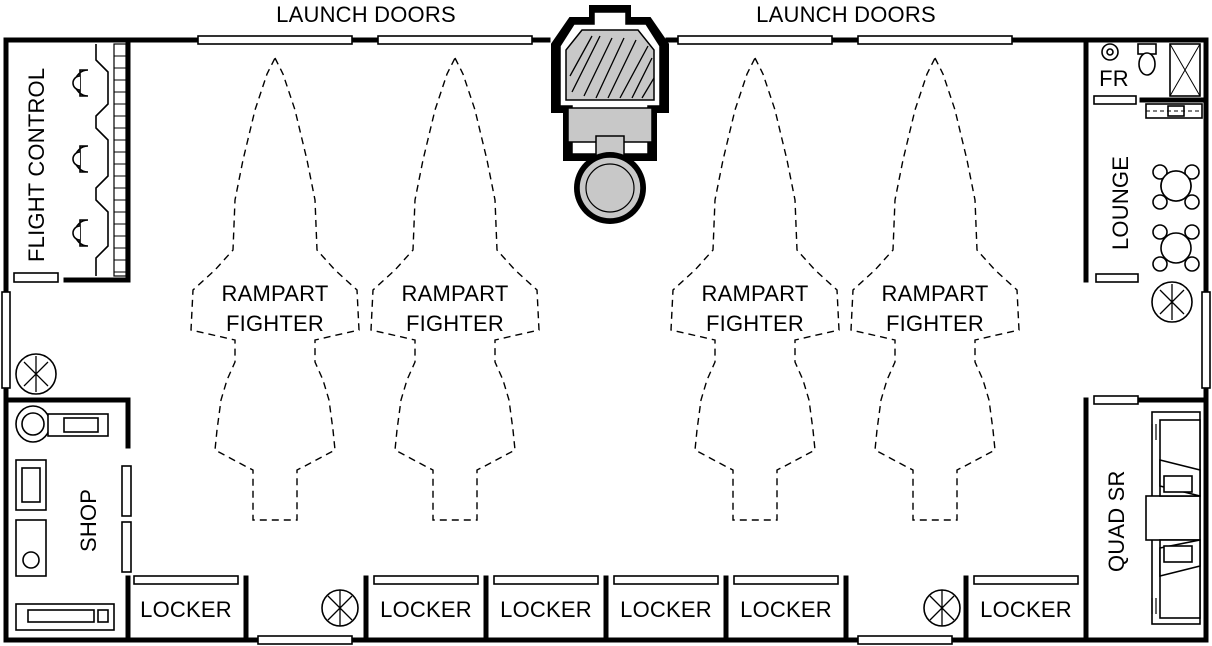 Image resolution: width=1212 pixels, height=646 pixels. I want to click on sink-icon, so click(1110, 52).